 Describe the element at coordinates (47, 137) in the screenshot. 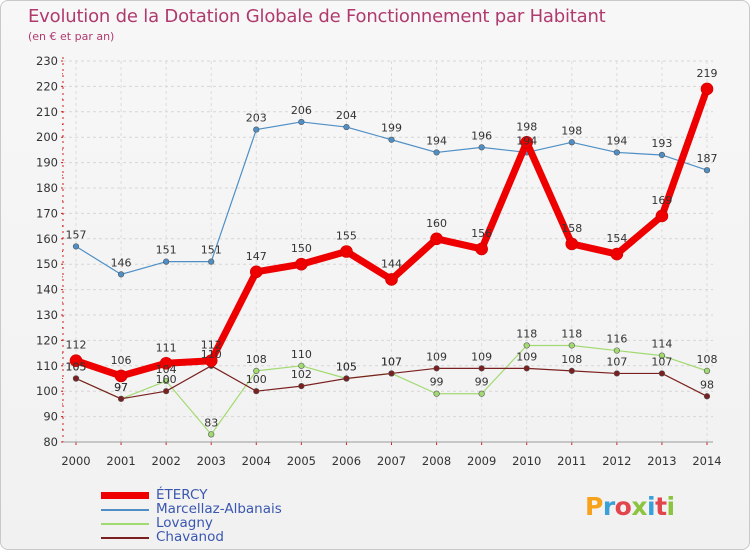

I see `y-tick-label: 200` at that location.